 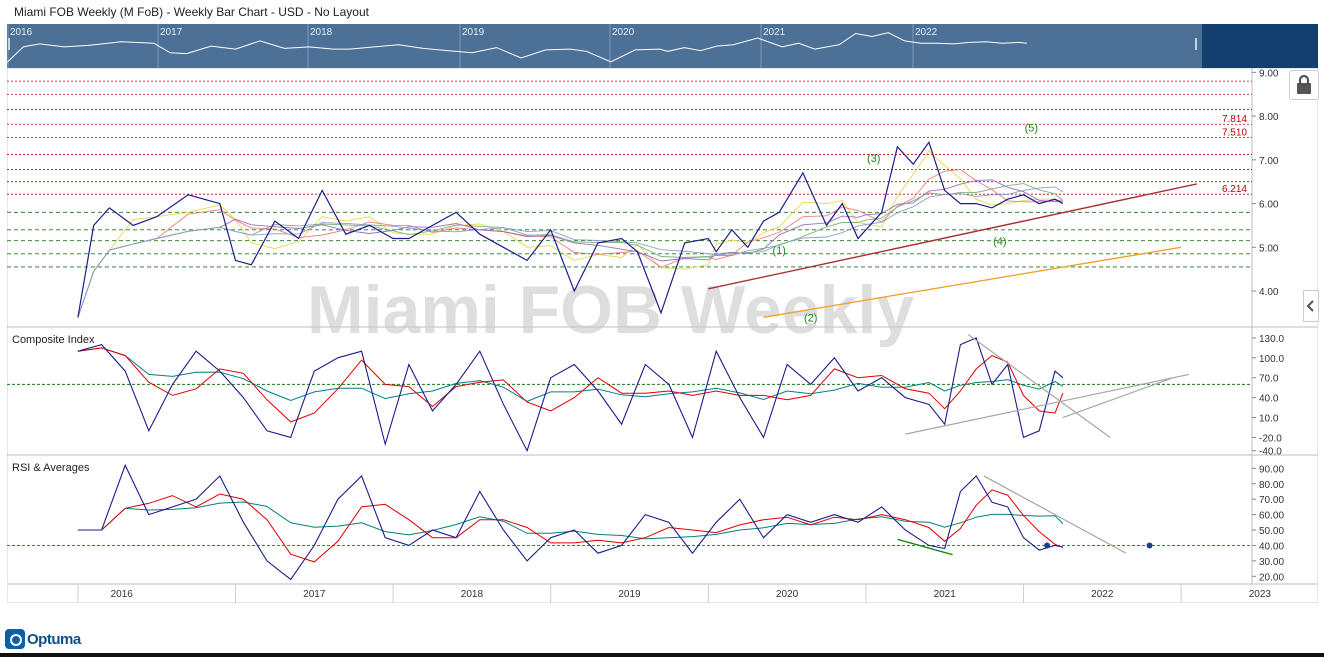 I want to click on overview-background, so click(x=604, y=47).